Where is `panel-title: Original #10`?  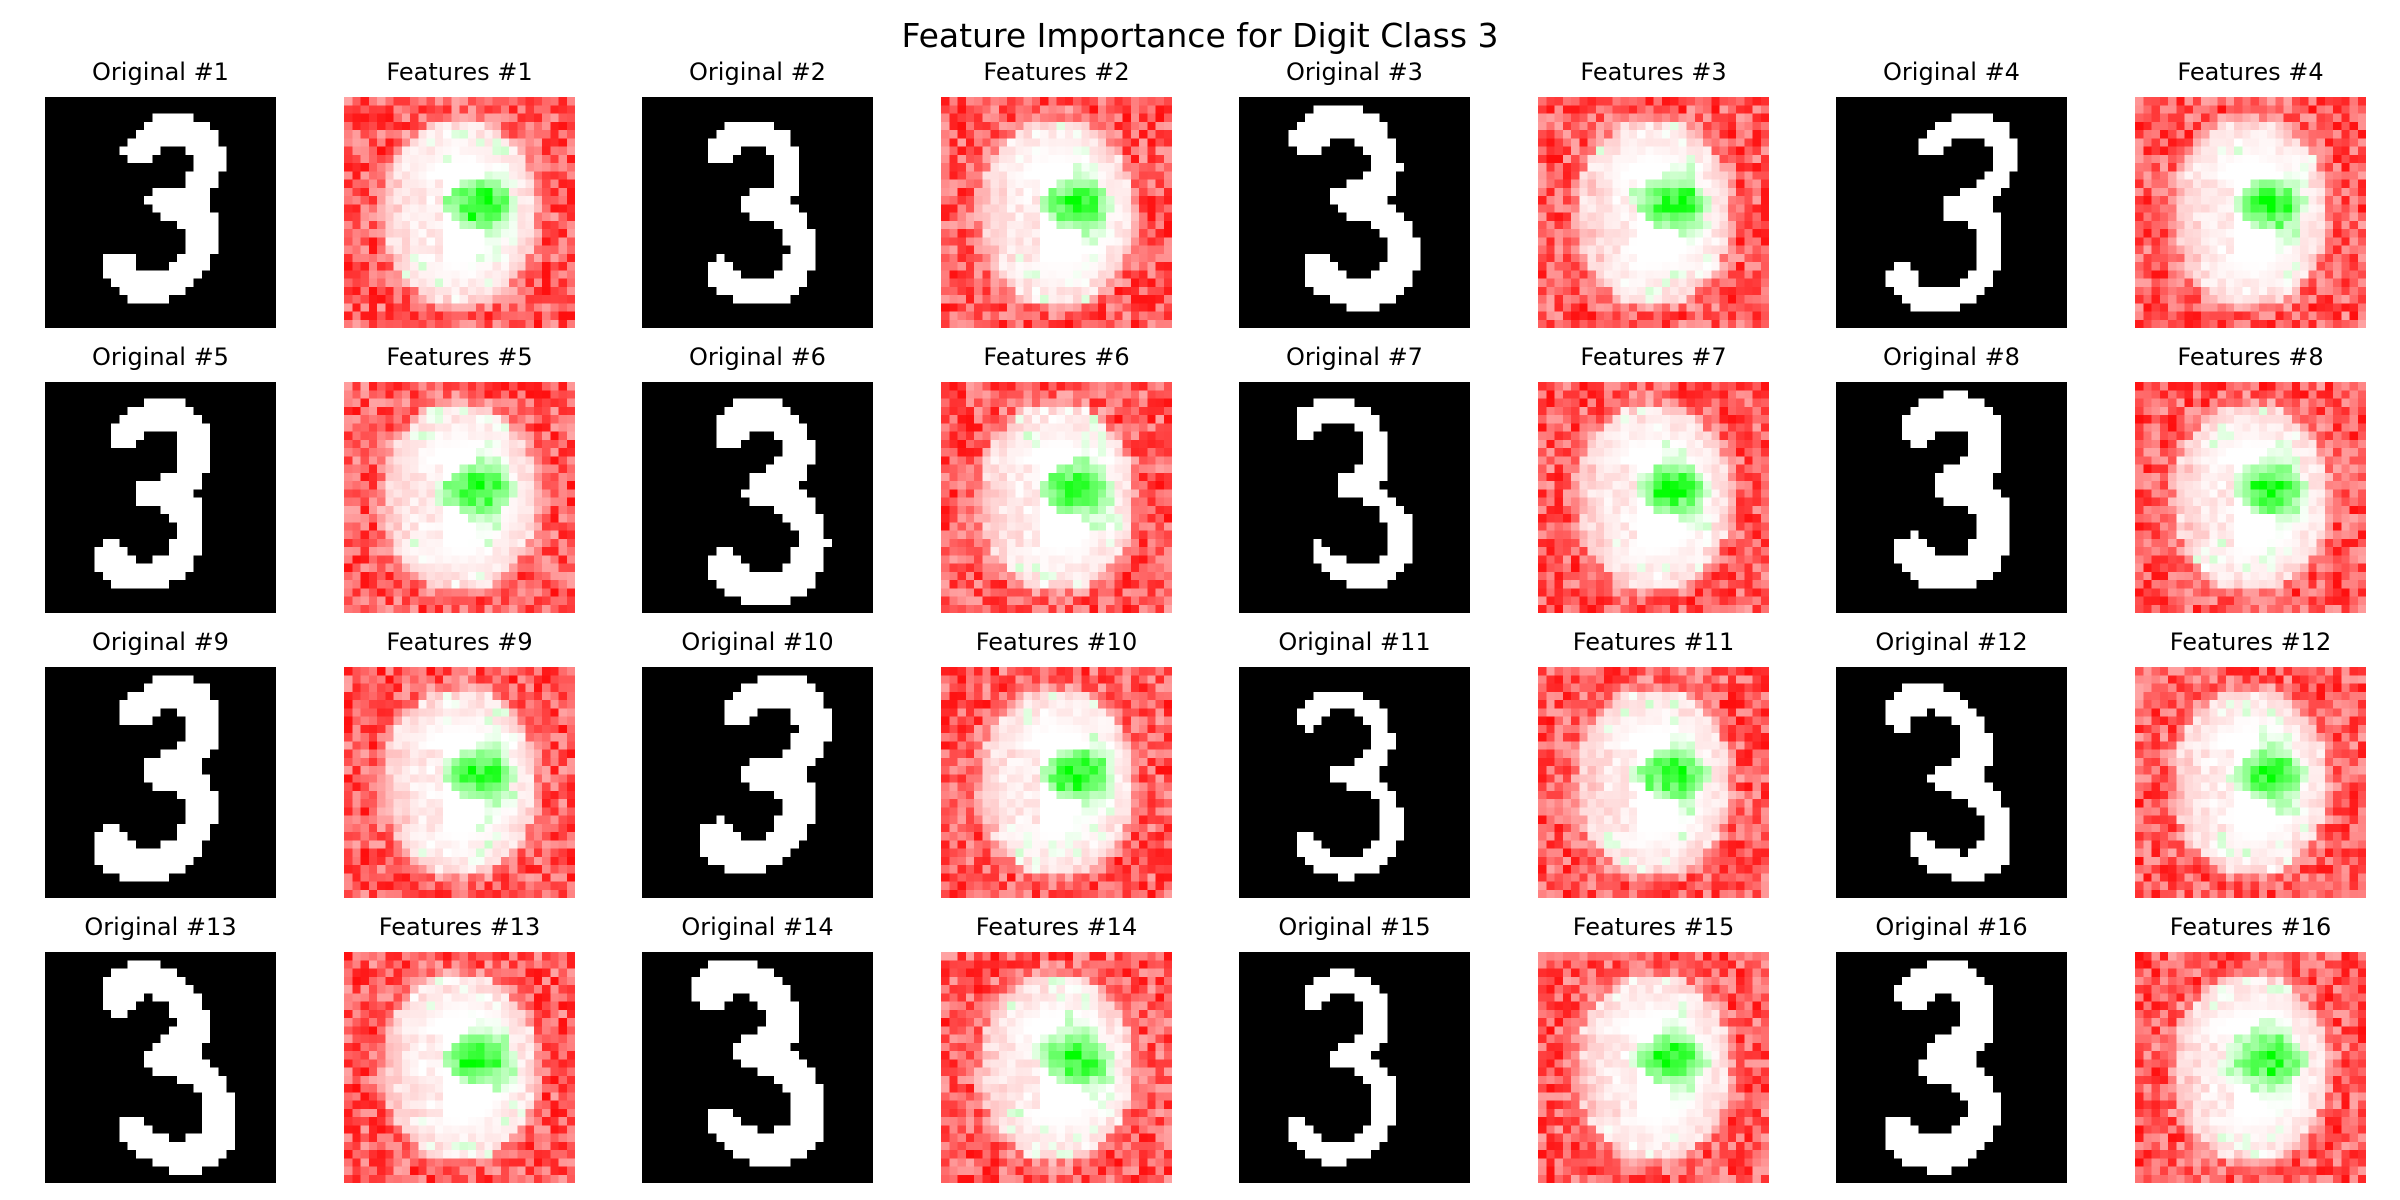 panel-title: Original #10 is located at coordinates (757, 642).